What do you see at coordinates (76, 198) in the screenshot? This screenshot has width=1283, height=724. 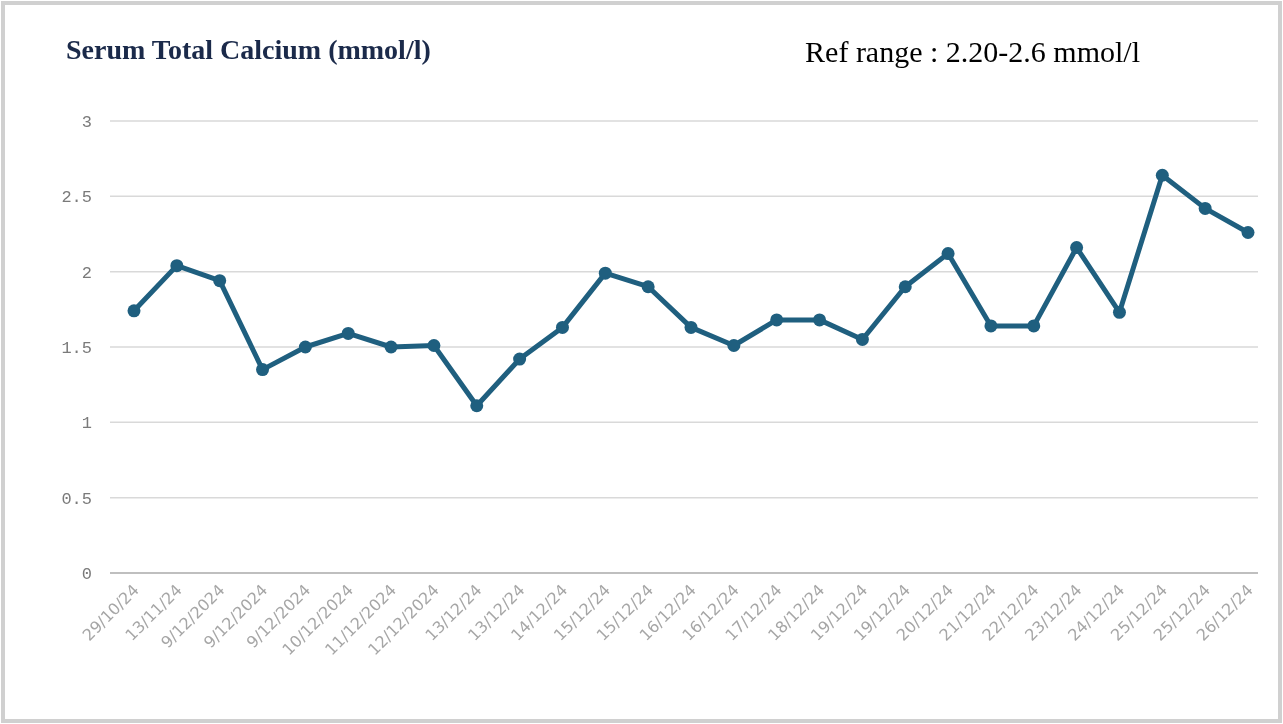 I see `y-tick-label: 2.5` at bounding box center [76, 198].